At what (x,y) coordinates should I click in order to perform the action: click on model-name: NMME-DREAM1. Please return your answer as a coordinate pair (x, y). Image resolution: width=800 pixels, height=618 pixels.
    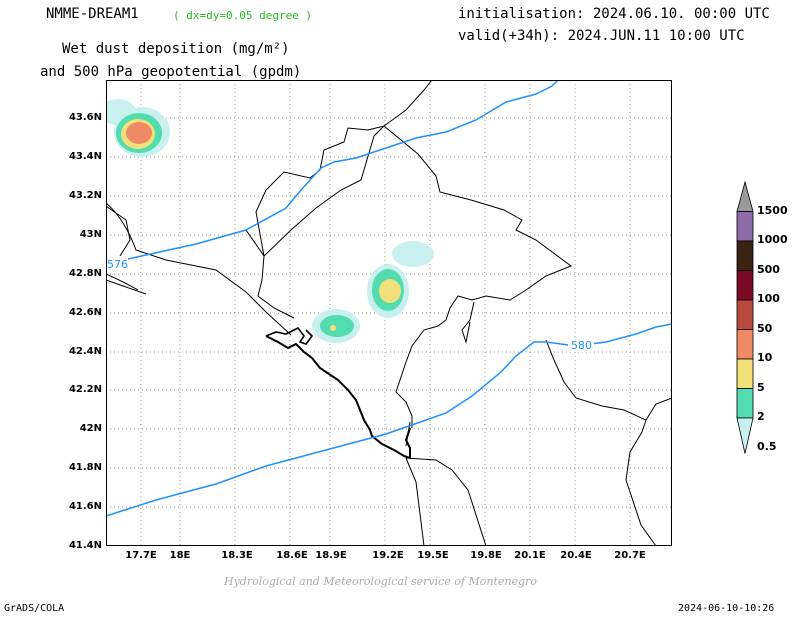
    Looking at the image, I should click on (92, 14).